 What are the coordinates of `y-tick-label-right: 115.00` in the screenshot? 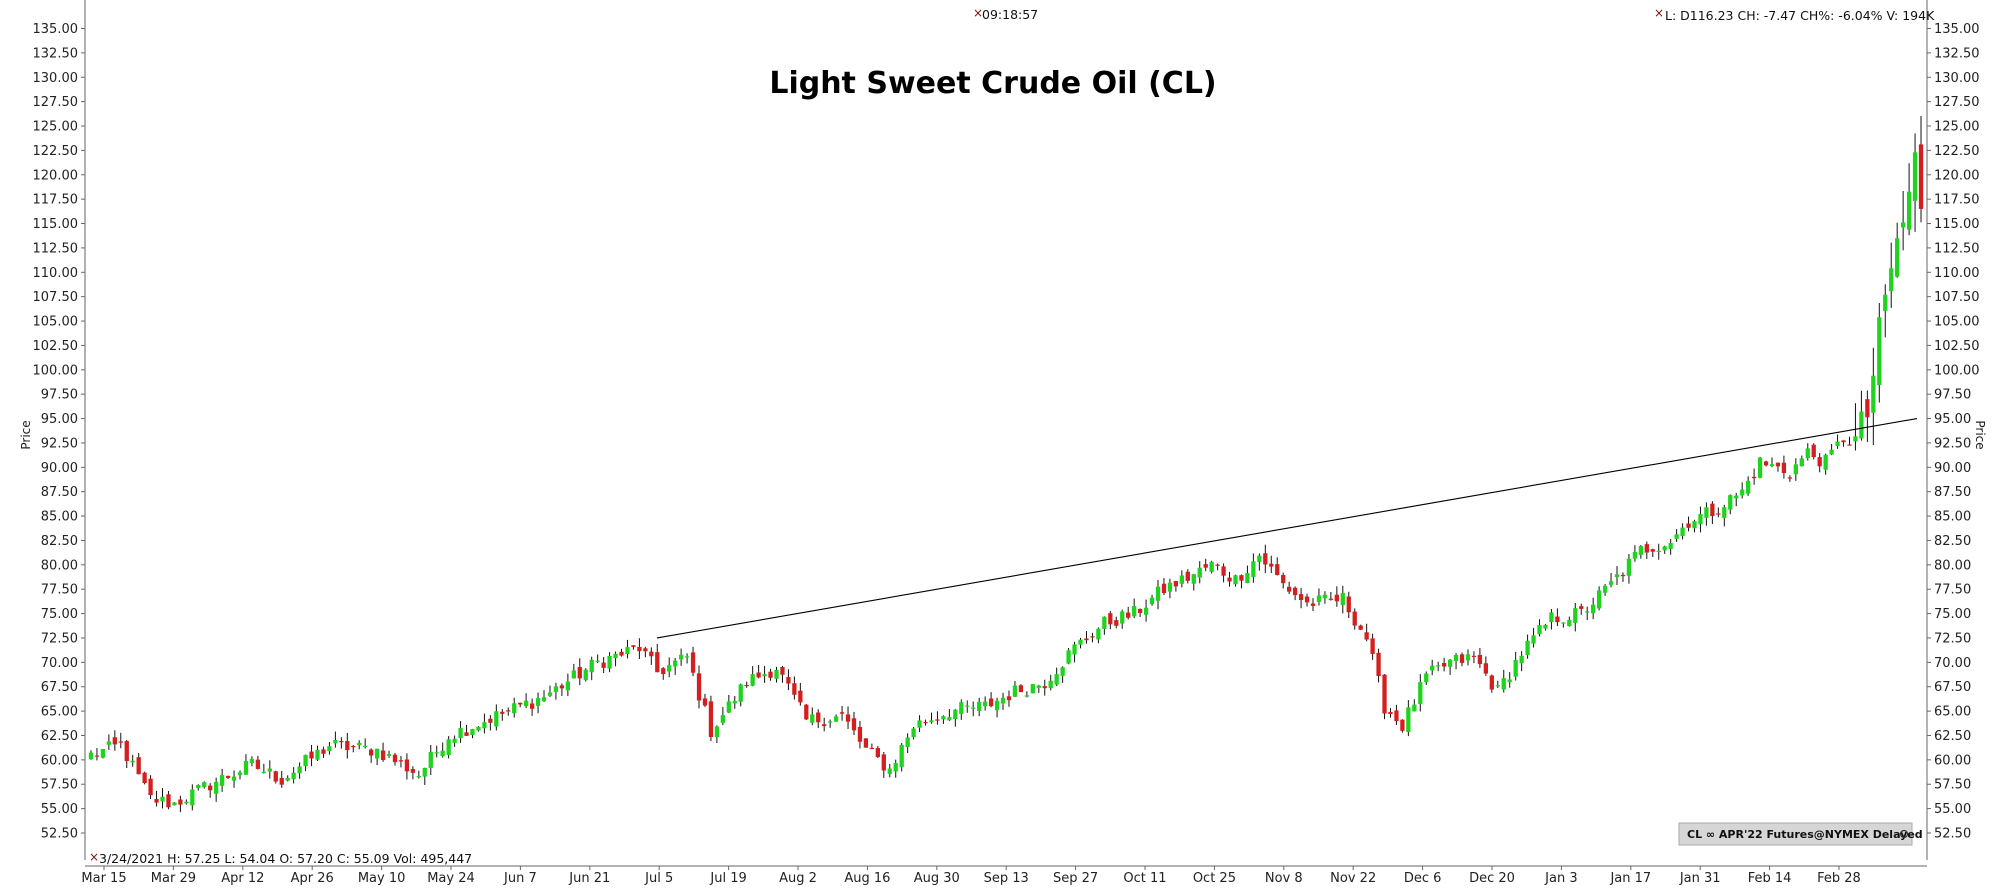 It's located at (1957, 224).